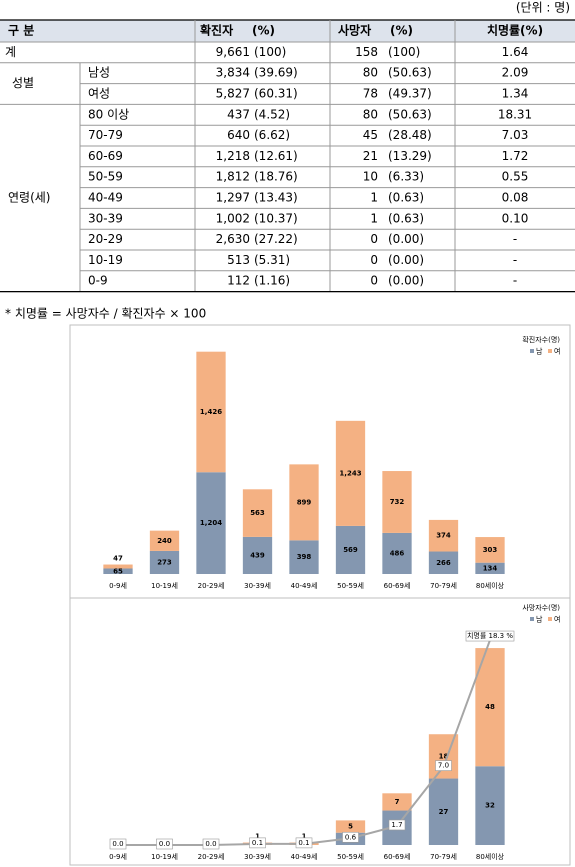 This screenshot has width=575, height=867. Describe the element at coordinates (404, 52) in the screenshot. I see `table-cell: (100)` at that location.